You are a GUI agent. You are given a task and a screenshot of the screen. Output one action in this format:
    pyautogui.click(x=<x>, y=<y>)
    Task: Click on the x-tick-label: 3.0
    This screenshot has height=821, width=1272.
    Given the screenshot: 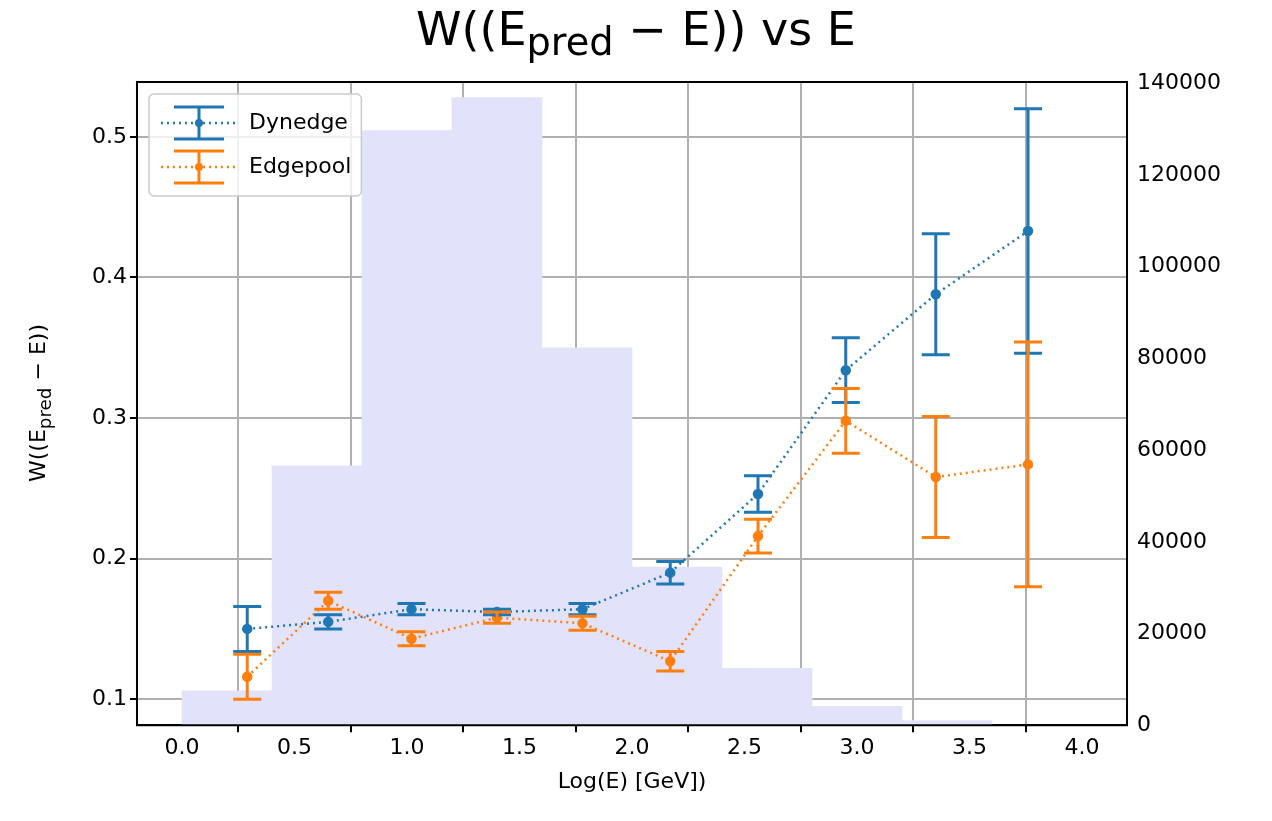 What is the action you would take?
    pyautogui.click(x=857, y=747)
    